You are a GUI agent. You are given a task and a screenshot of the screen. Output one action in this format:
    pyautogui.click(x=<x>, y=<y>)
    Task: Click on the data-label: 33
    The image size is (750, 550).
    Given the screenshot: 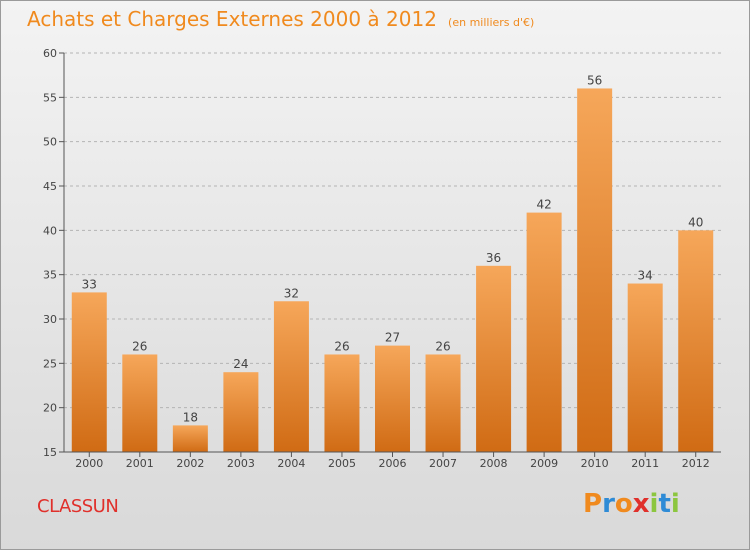 What is the action you would take?
    pyautogui.click(x=89, y=284)
    